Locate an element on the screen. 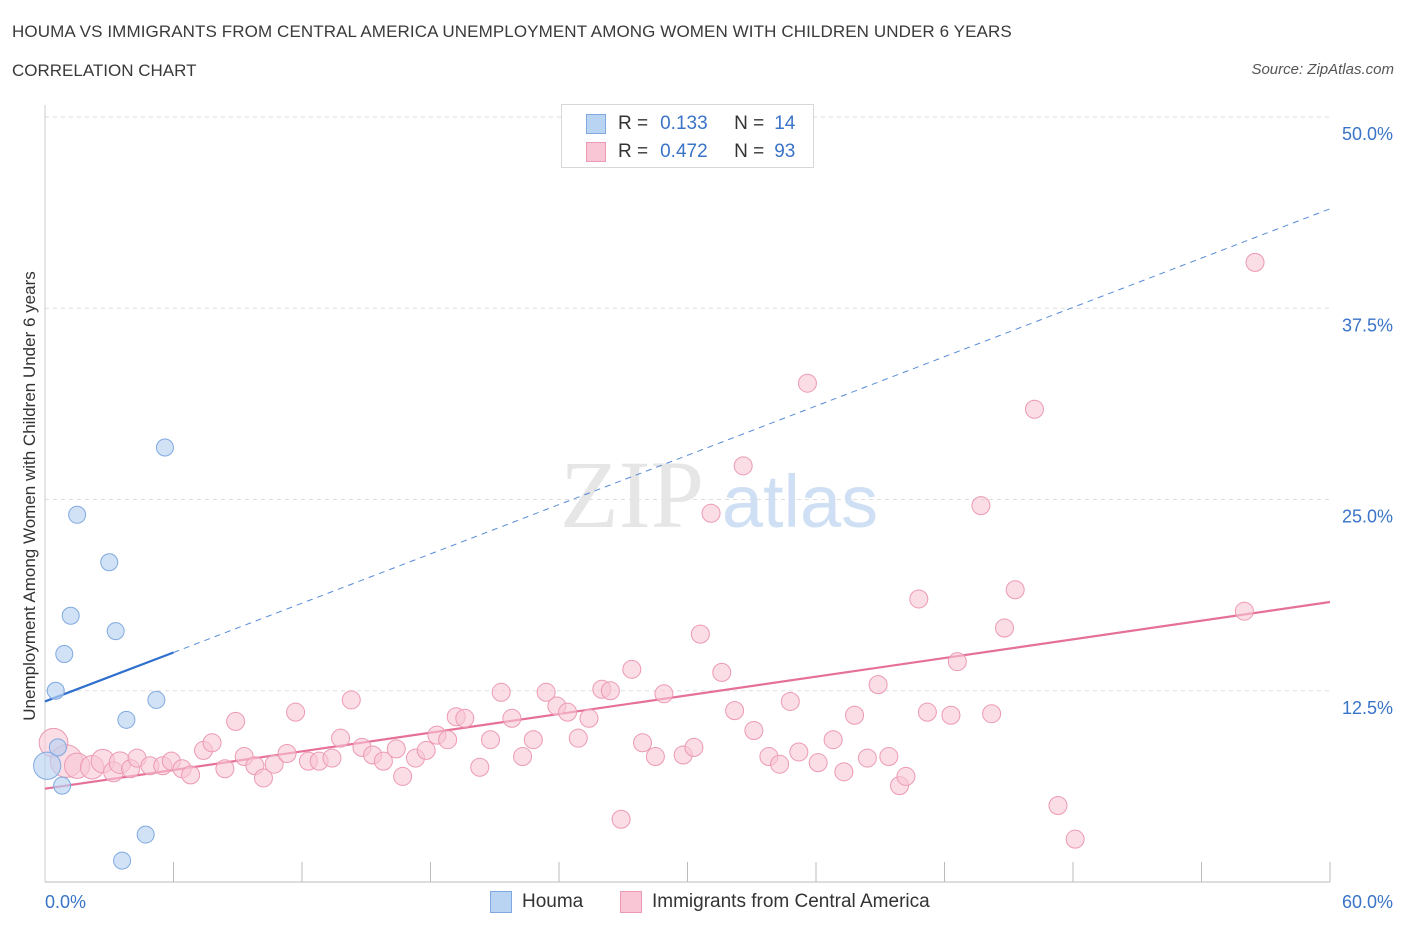 The height and width of the screenshot is (930, 1406). immigrants-r-label: R = is located at coordinates (633, 151).